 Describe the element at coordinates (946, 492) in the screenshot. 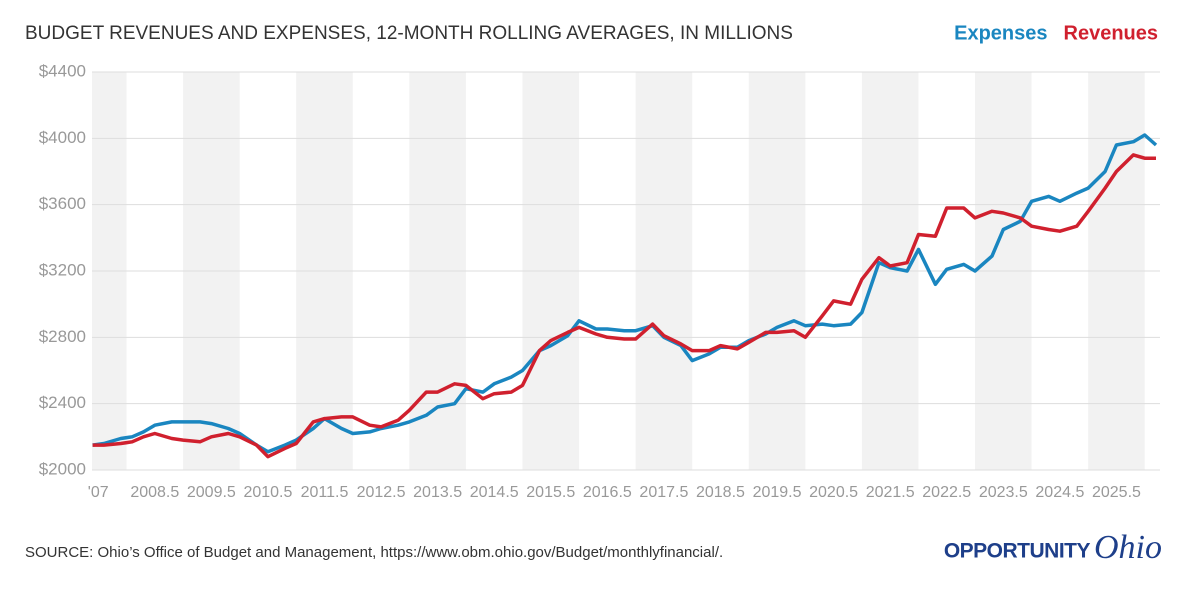

I see `x-tick-label: 2022.5` at that location.